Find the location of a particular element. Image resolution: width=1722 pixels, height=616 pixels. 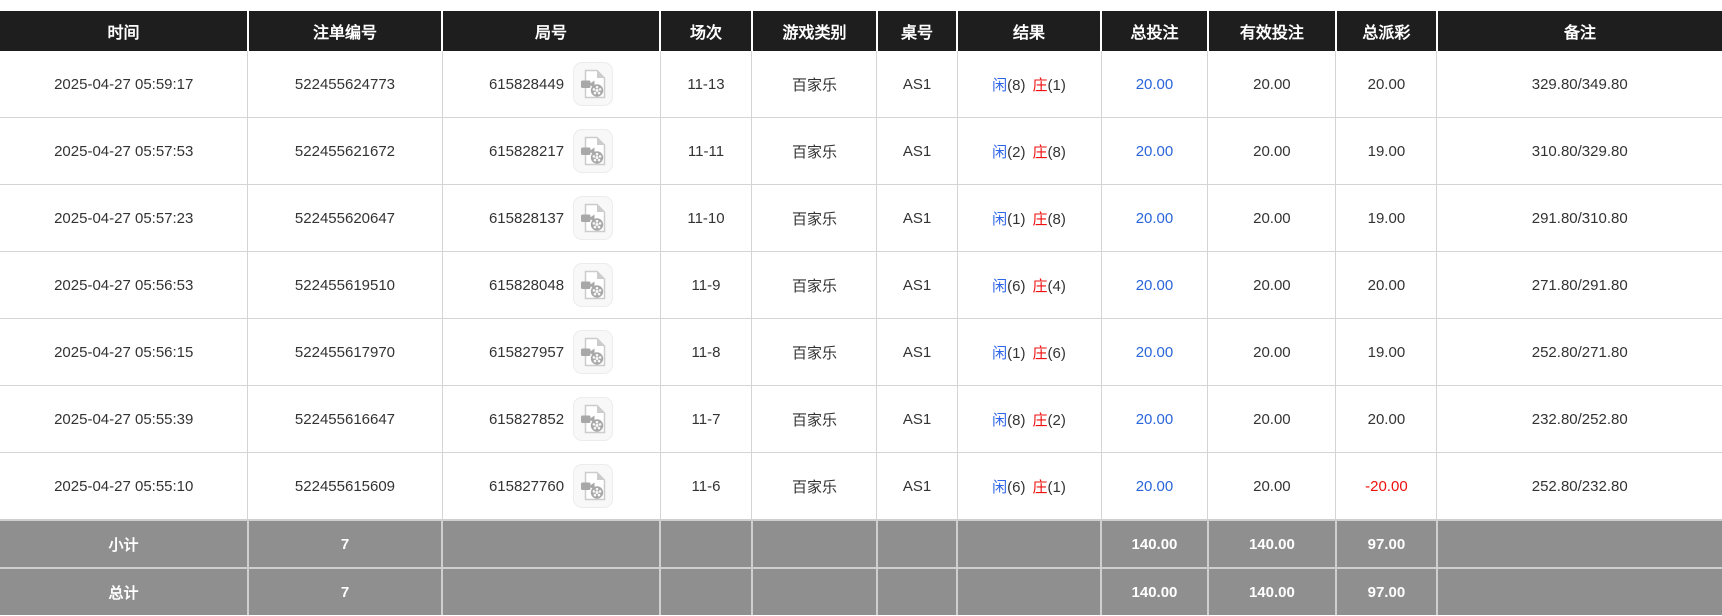

cell-result: 闲(8) 庄(2) is located at coordinates (1029, 419).